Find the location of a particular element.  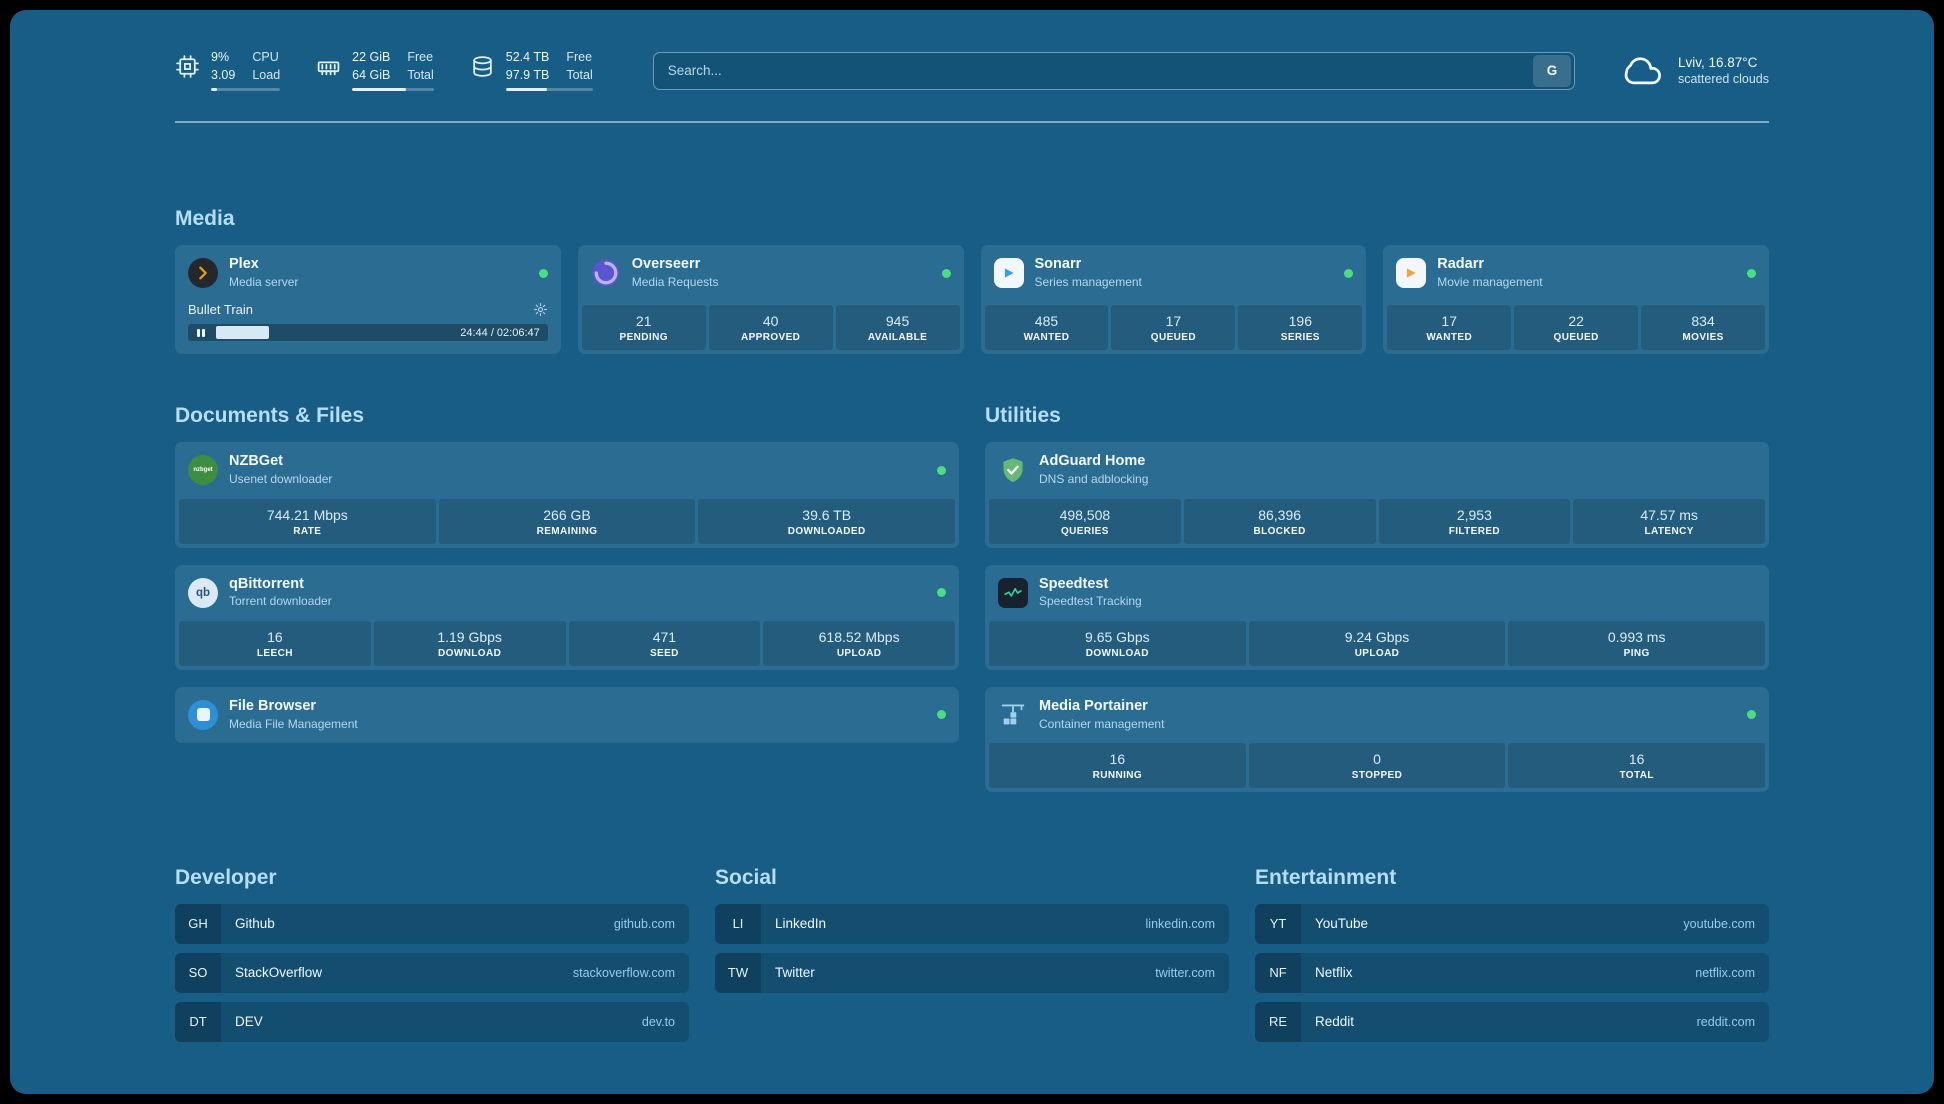

stat-tile: 17 WANTED is located at coordinates (1449, 328).